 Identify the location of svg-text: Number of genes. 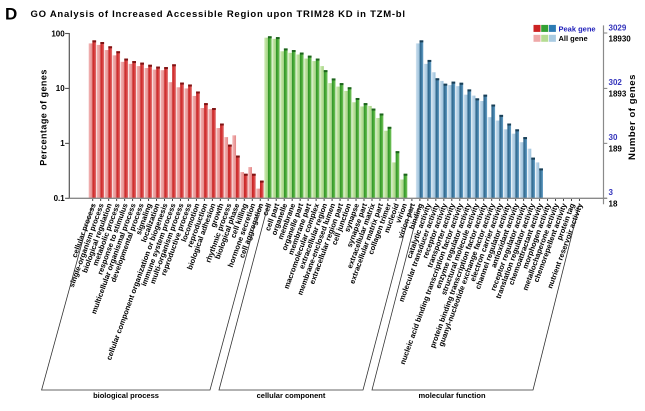
(632, 117).